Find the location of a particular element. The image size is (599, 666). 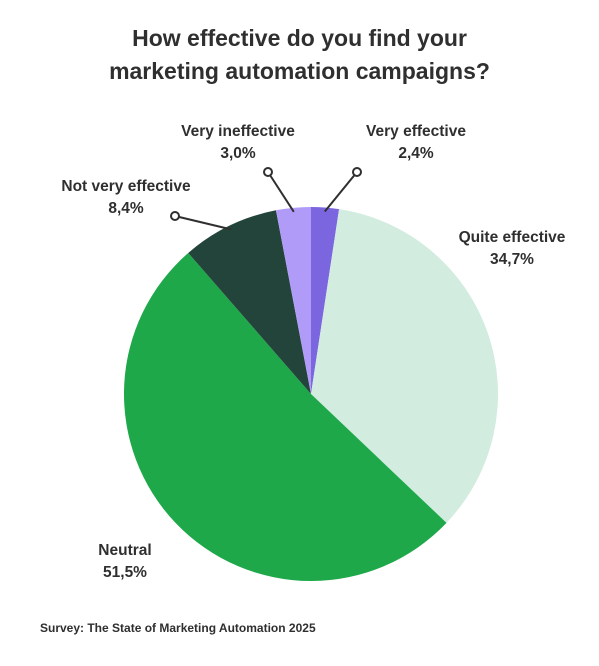

pie-slice-quite-effective is located at coordinates (404, 366).